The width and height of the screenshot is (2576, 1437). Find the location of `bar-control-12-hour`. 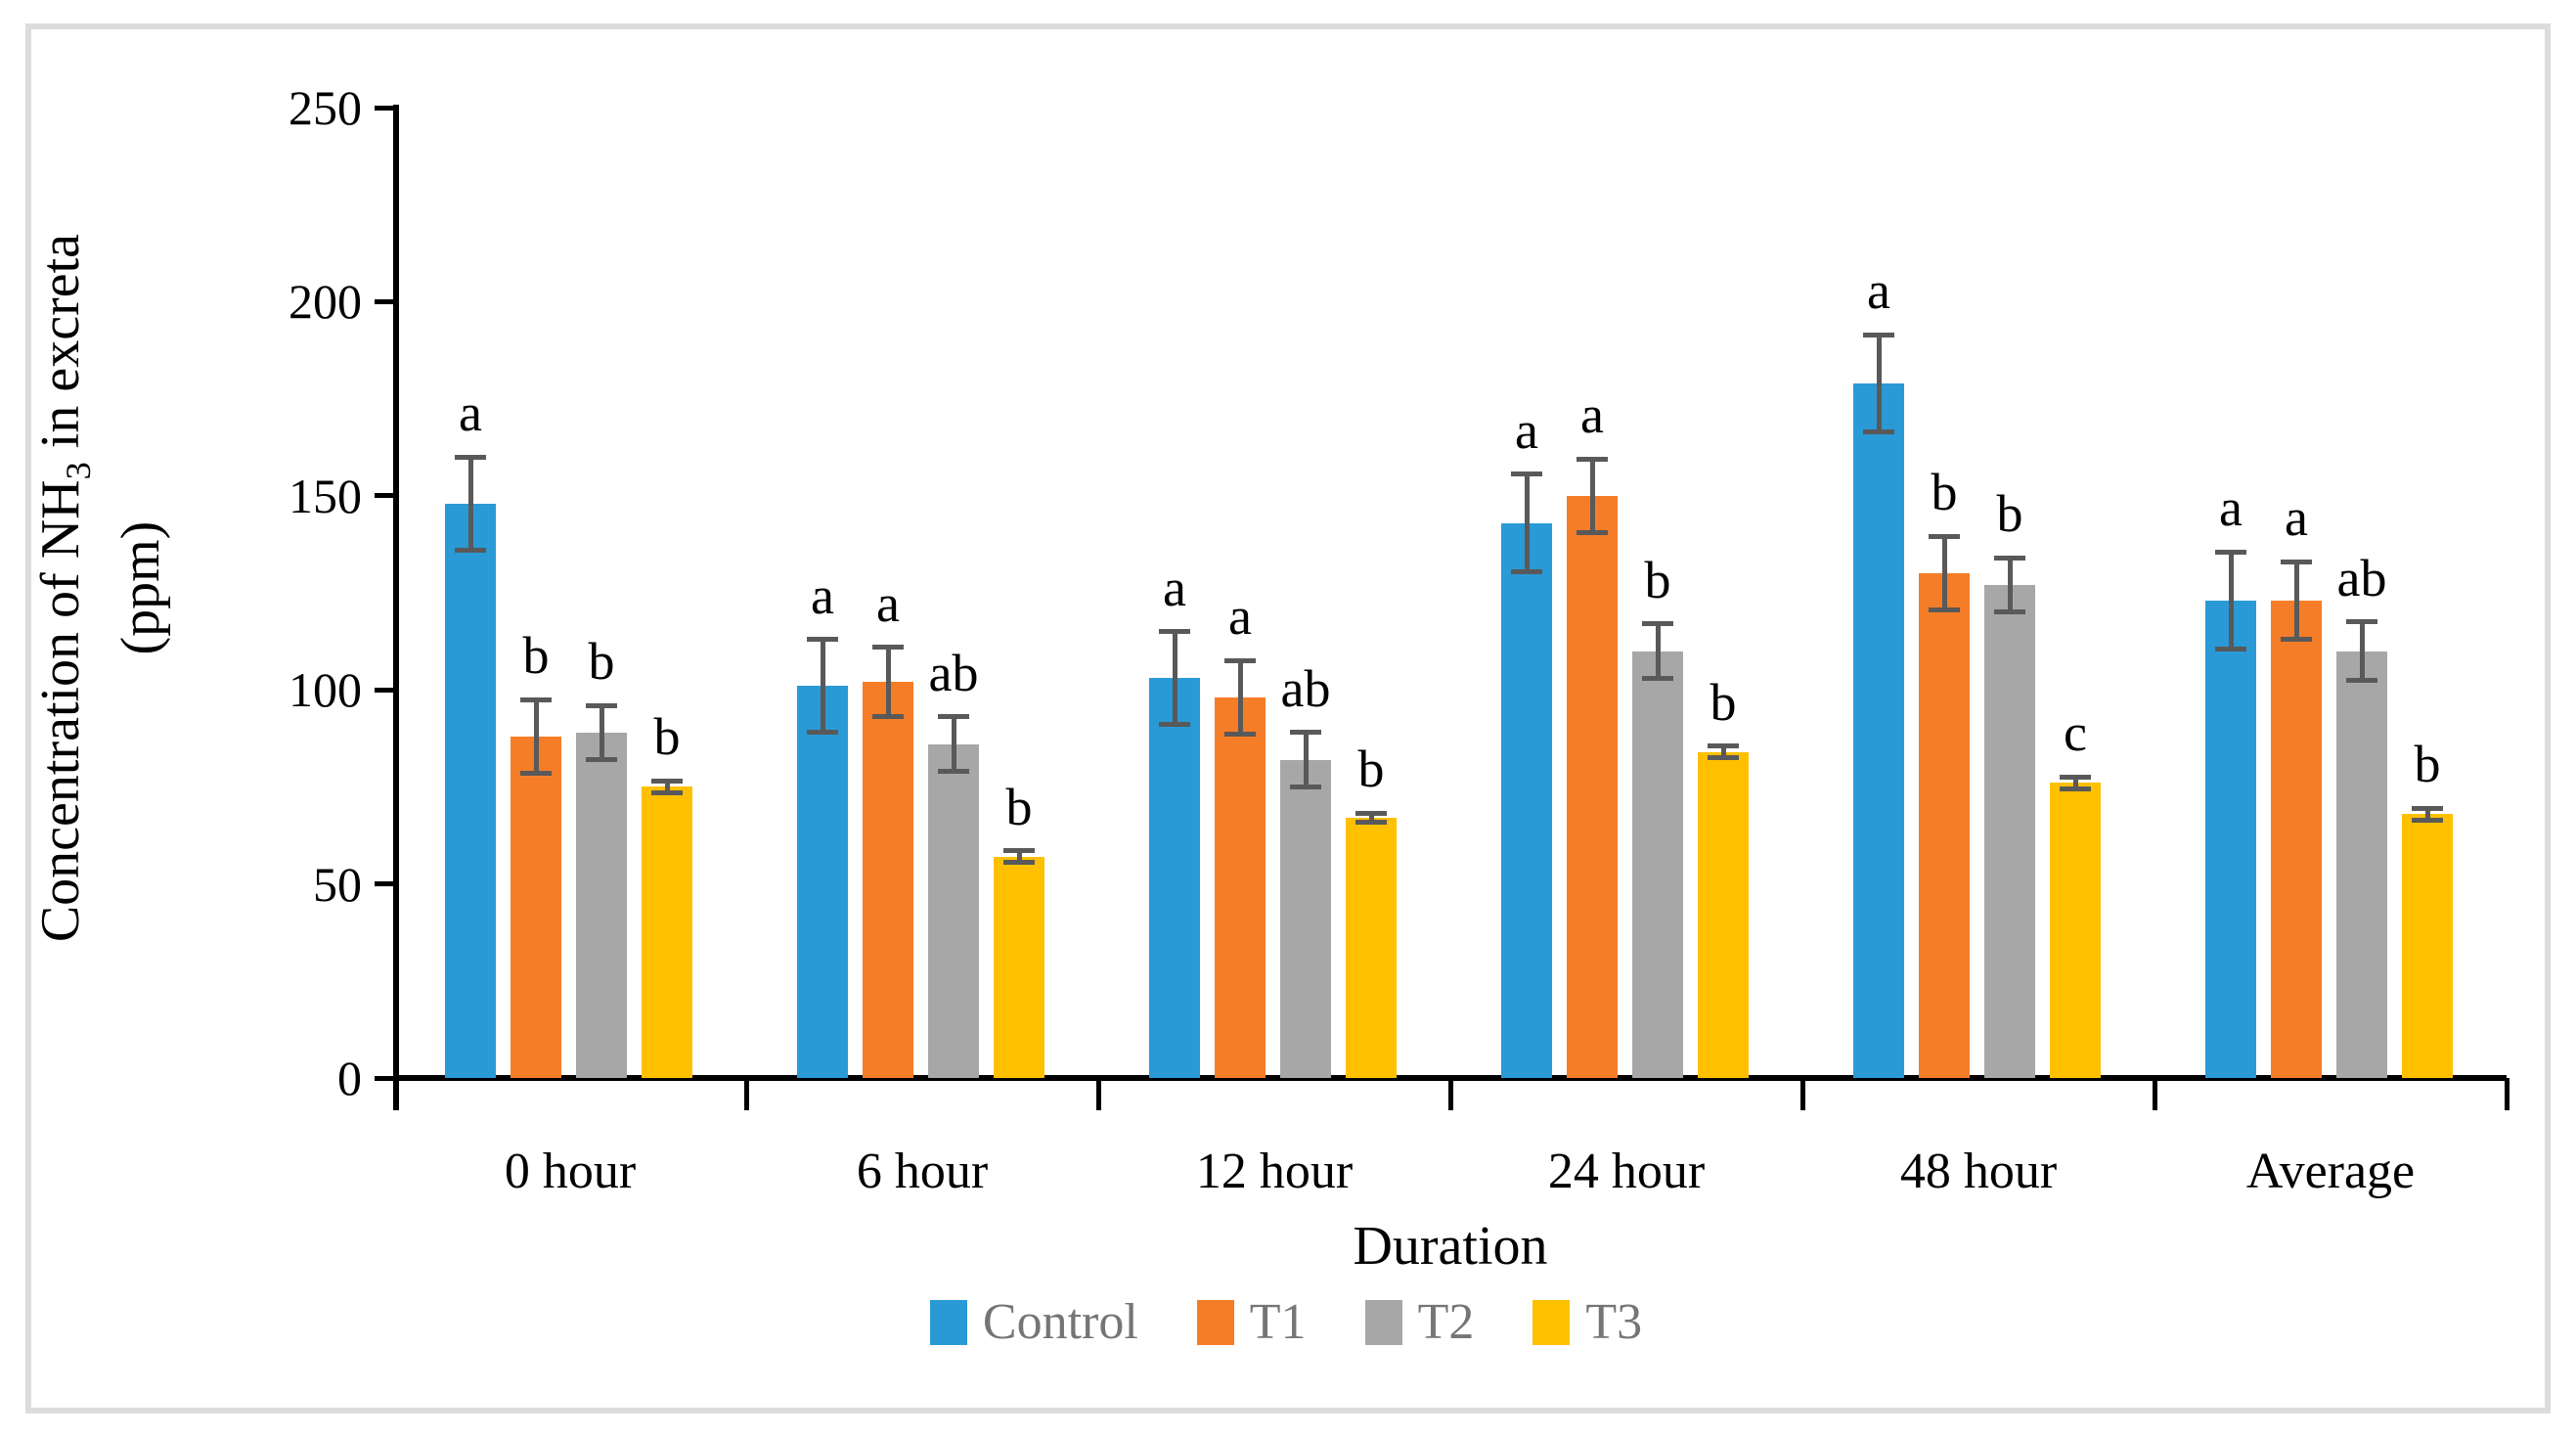

bar-control-12-hour is located at coordinates (1174, 878).